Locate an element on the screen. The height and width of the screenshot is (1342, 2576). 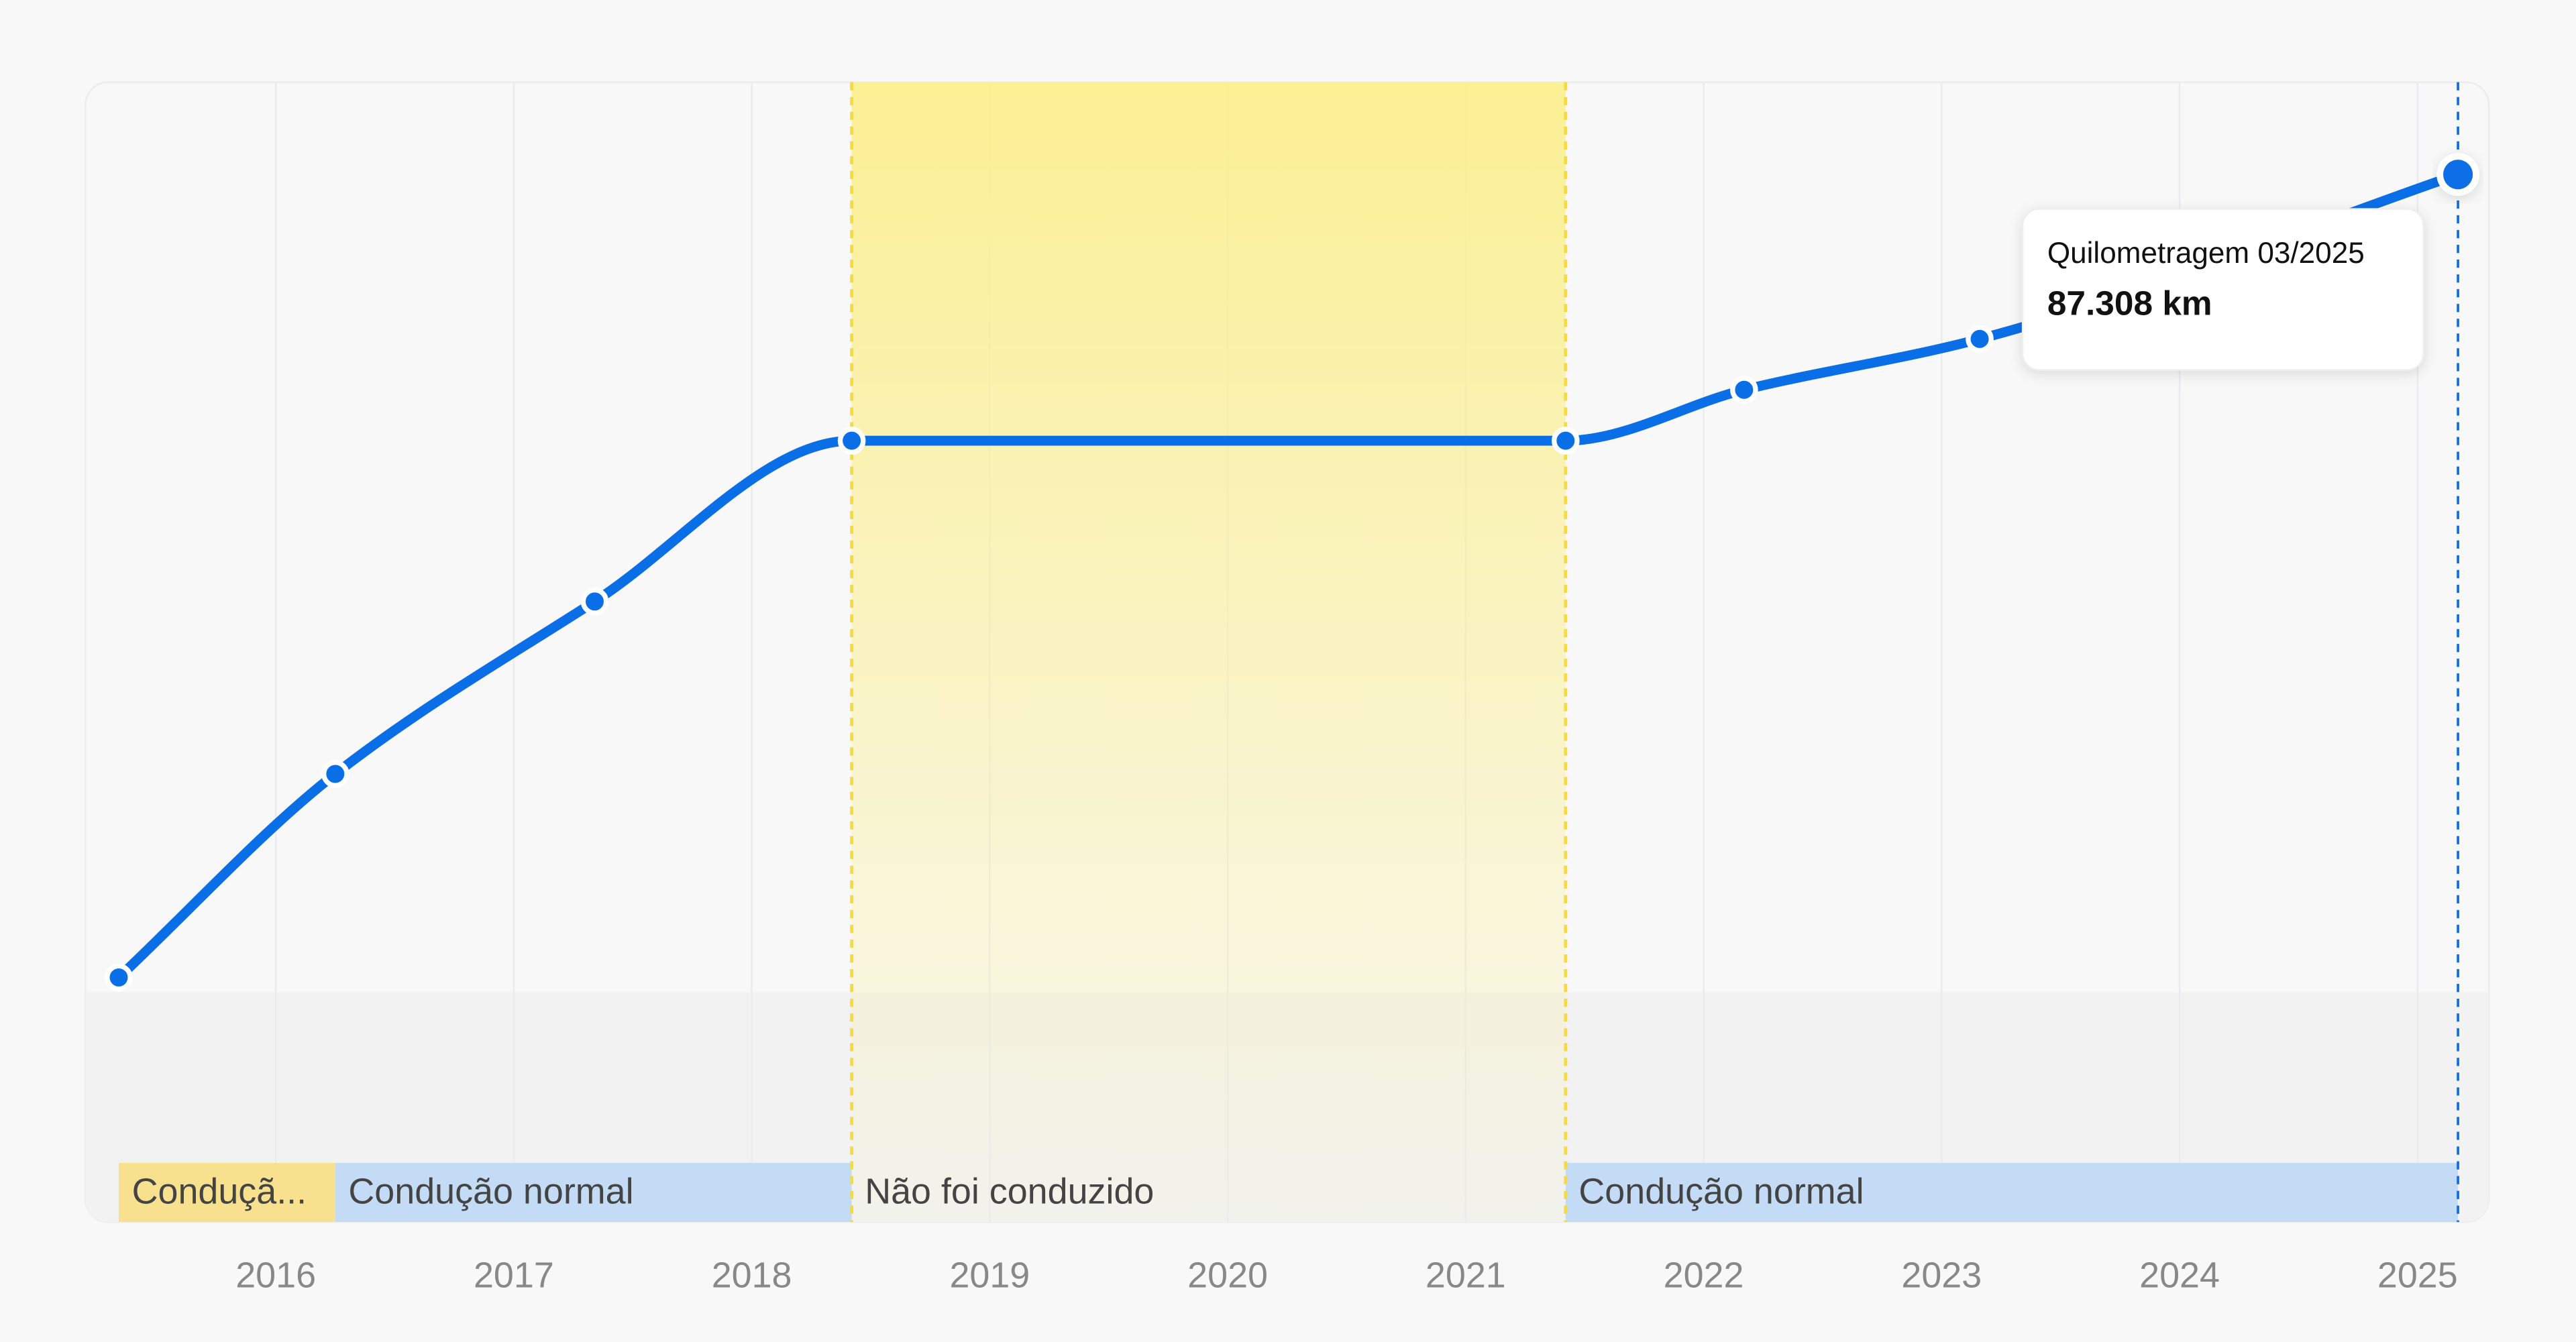
period-label: Não foi conduzido is located at coordinates (1009, 1192).